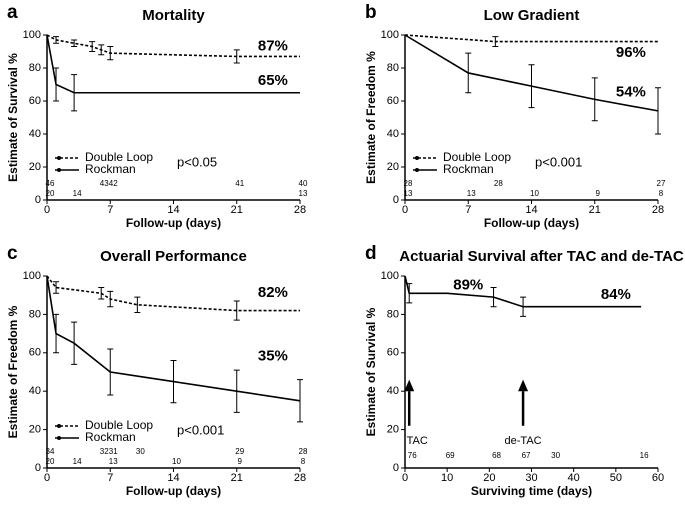  What do you see at coordinates (447, 478) in the screenshot?
I see `x-tick-label: 10` at bounding box center [447, 478].